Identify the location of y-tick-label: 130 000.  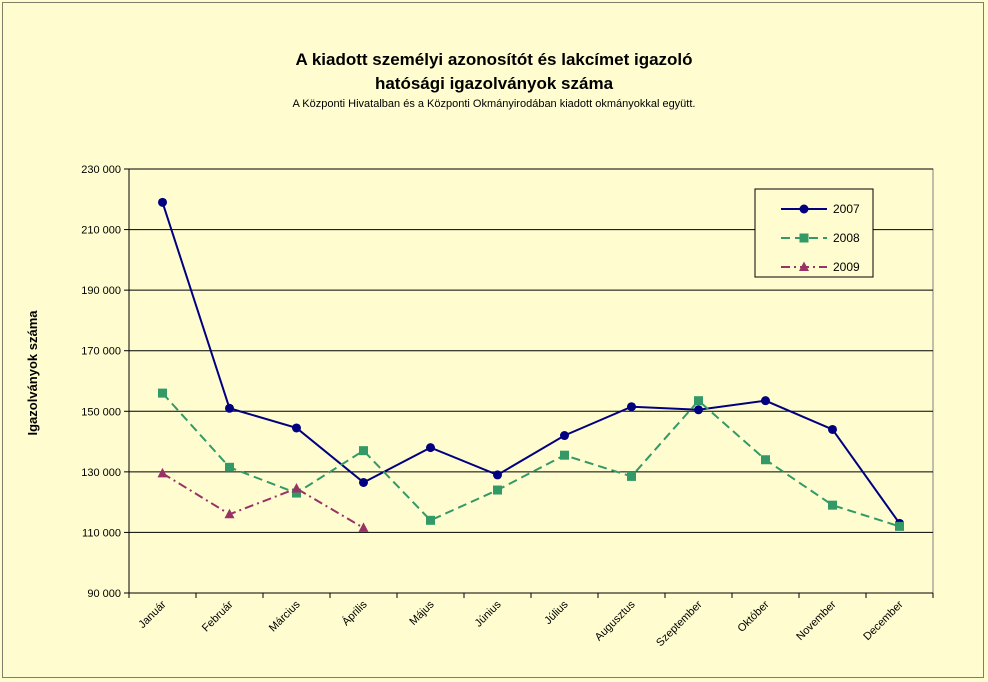
(101, 473).